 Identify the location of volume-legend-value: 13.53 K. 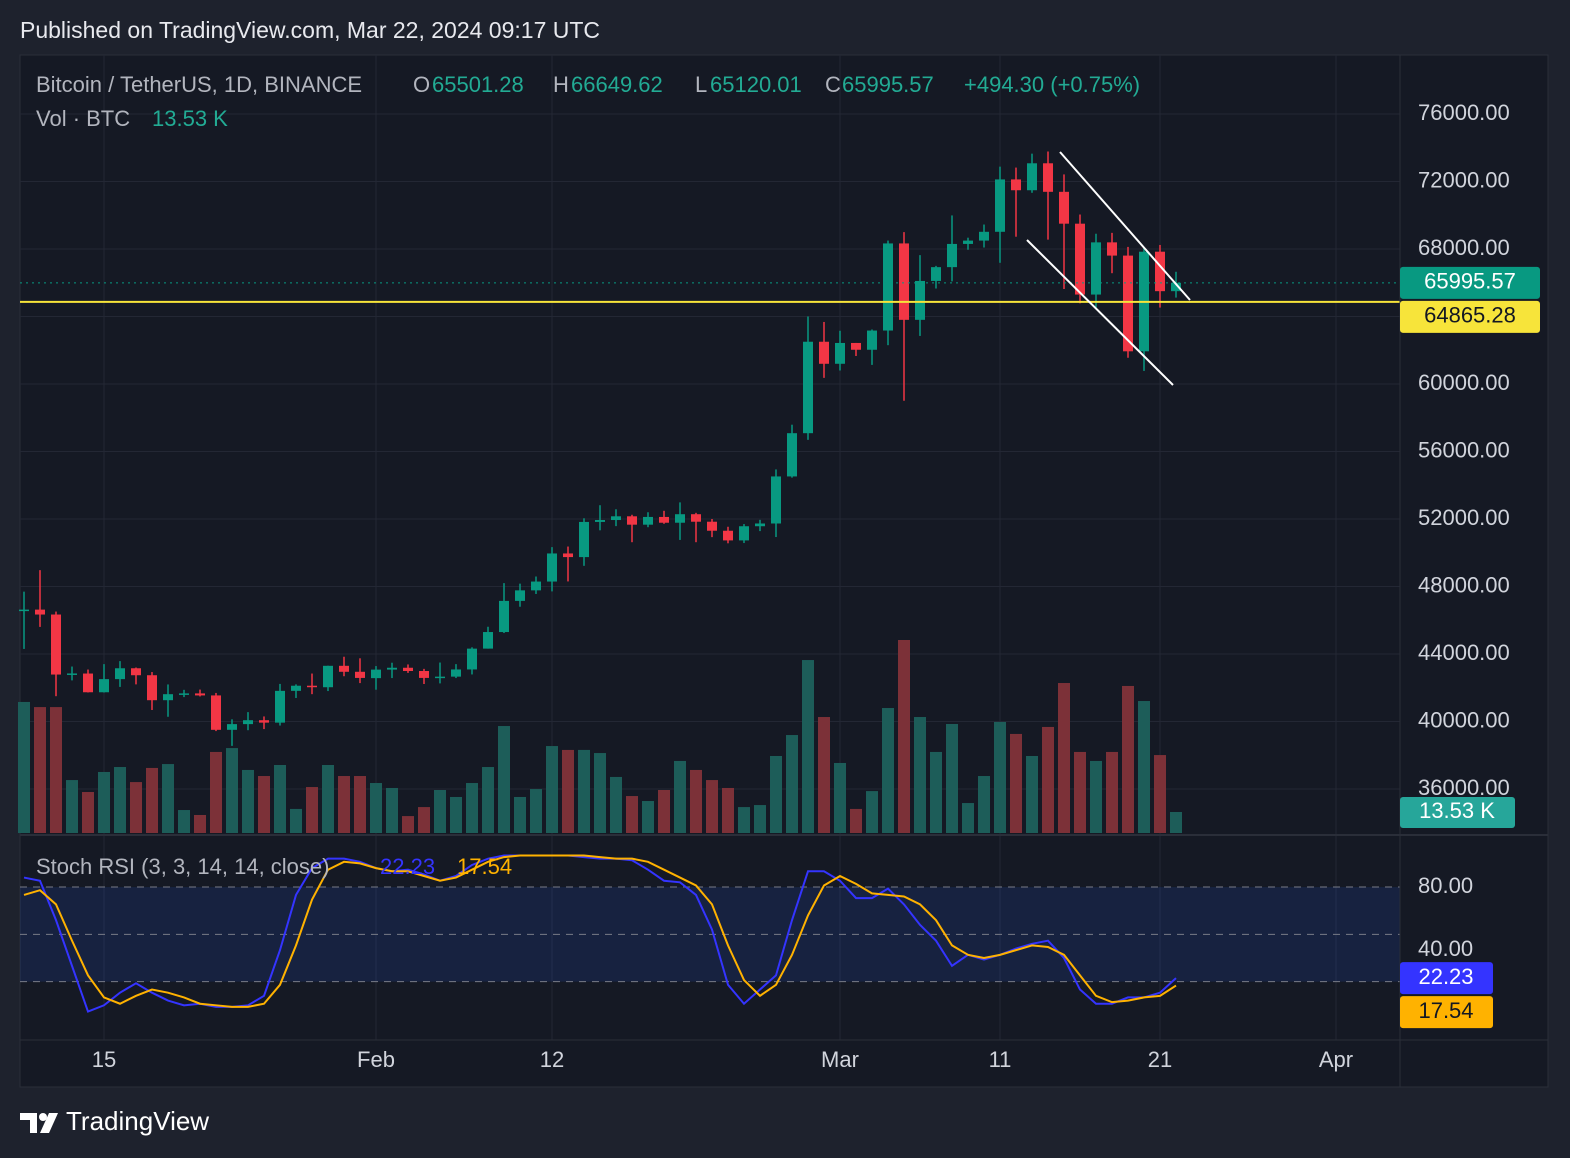
(190, 118).